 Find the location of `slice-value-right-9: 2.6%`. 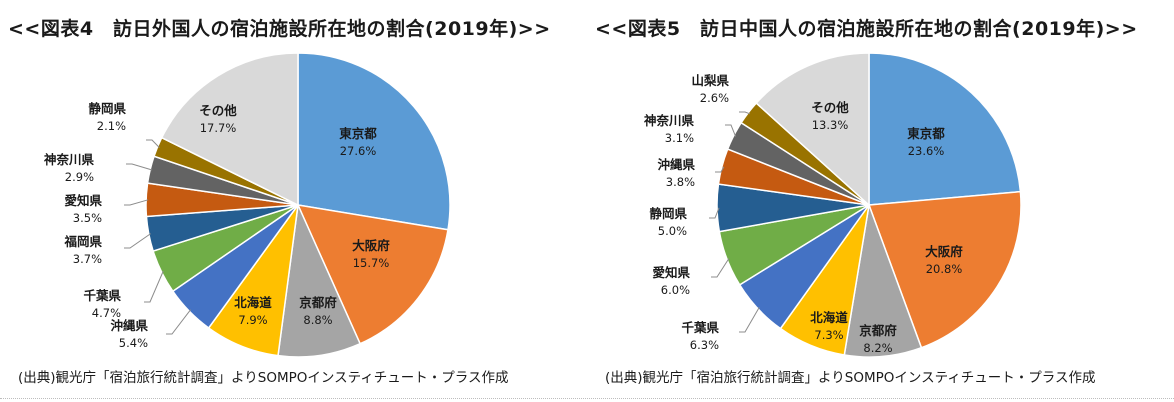

slice-value-right-9: 2.6% is located at coordinates (714, 98).